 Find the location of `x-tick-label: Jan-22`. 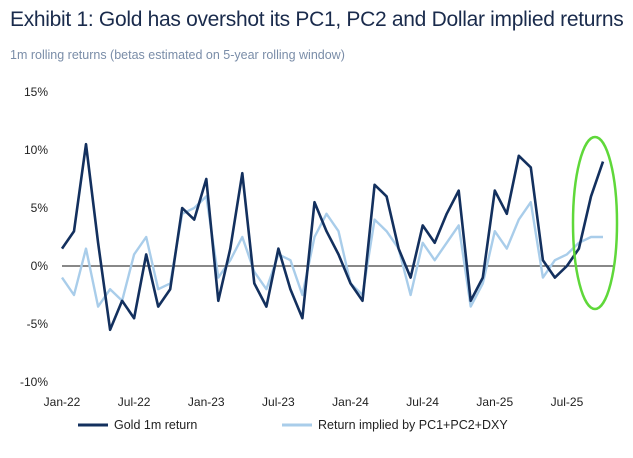

x-tick-label: Jan-22 is located at coordinates (62, 402).